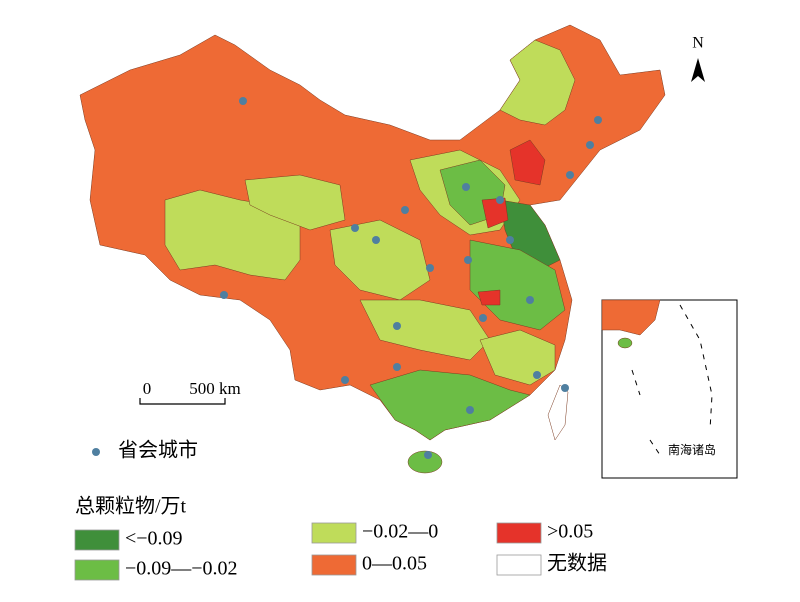  I want to click on legend-label: 无数据, so click(577, 563).